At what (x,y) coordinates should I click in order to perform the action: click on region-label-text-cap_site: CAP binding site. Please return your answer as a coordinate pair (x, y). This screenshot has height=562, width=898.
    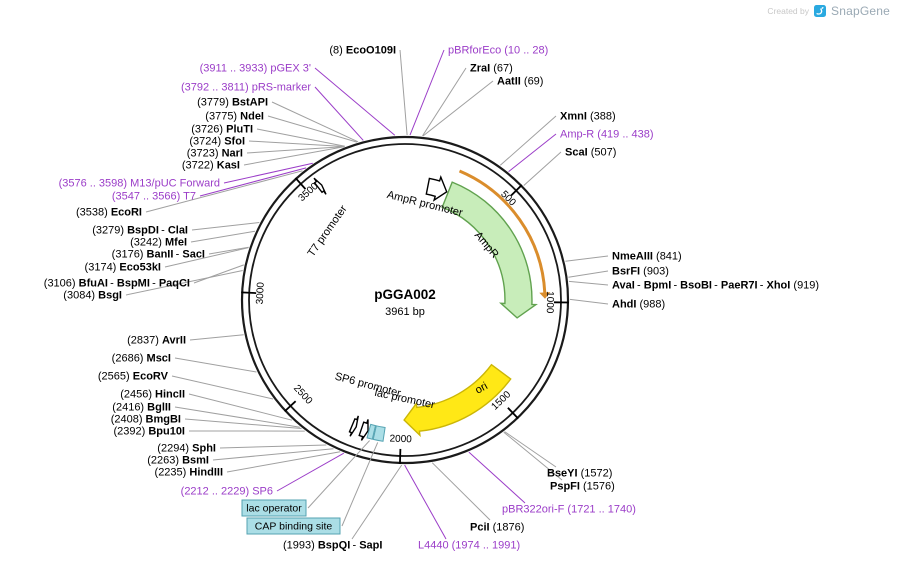
    Looking at the image, I should click on (294, 527).